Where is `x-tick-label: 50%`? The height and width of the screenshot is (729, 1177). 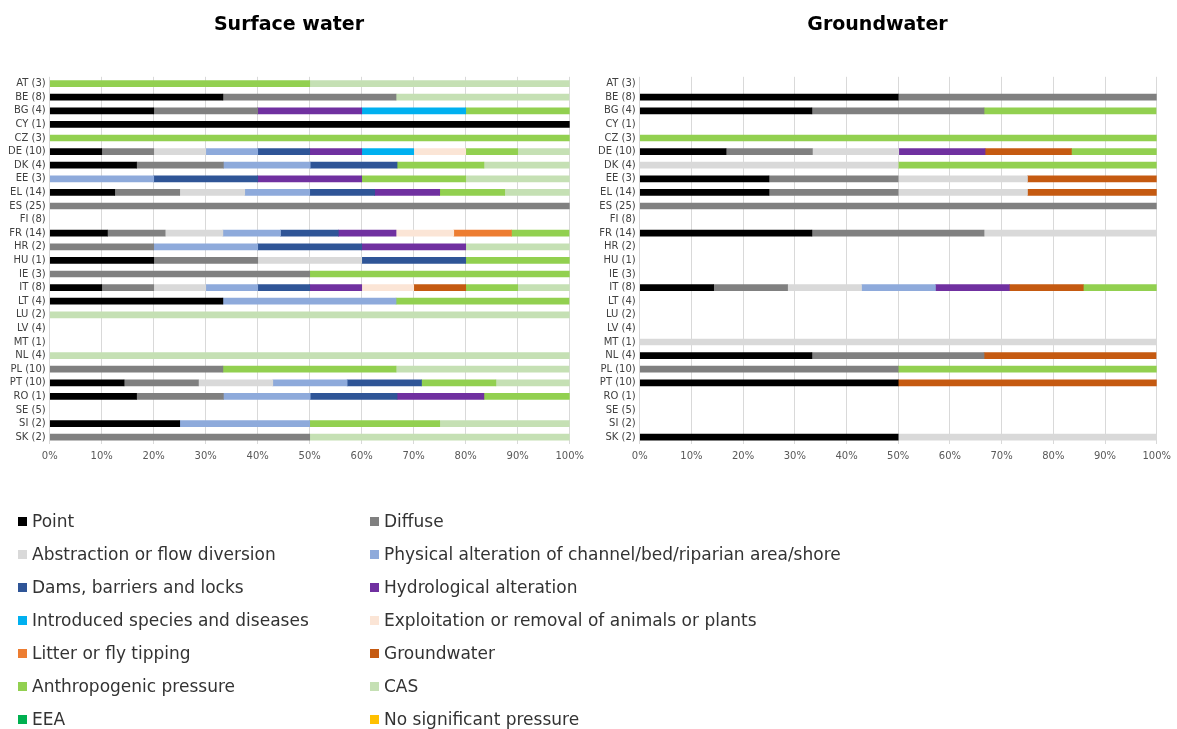 x-tick-label: 50% is located at coordinates (898, 455).